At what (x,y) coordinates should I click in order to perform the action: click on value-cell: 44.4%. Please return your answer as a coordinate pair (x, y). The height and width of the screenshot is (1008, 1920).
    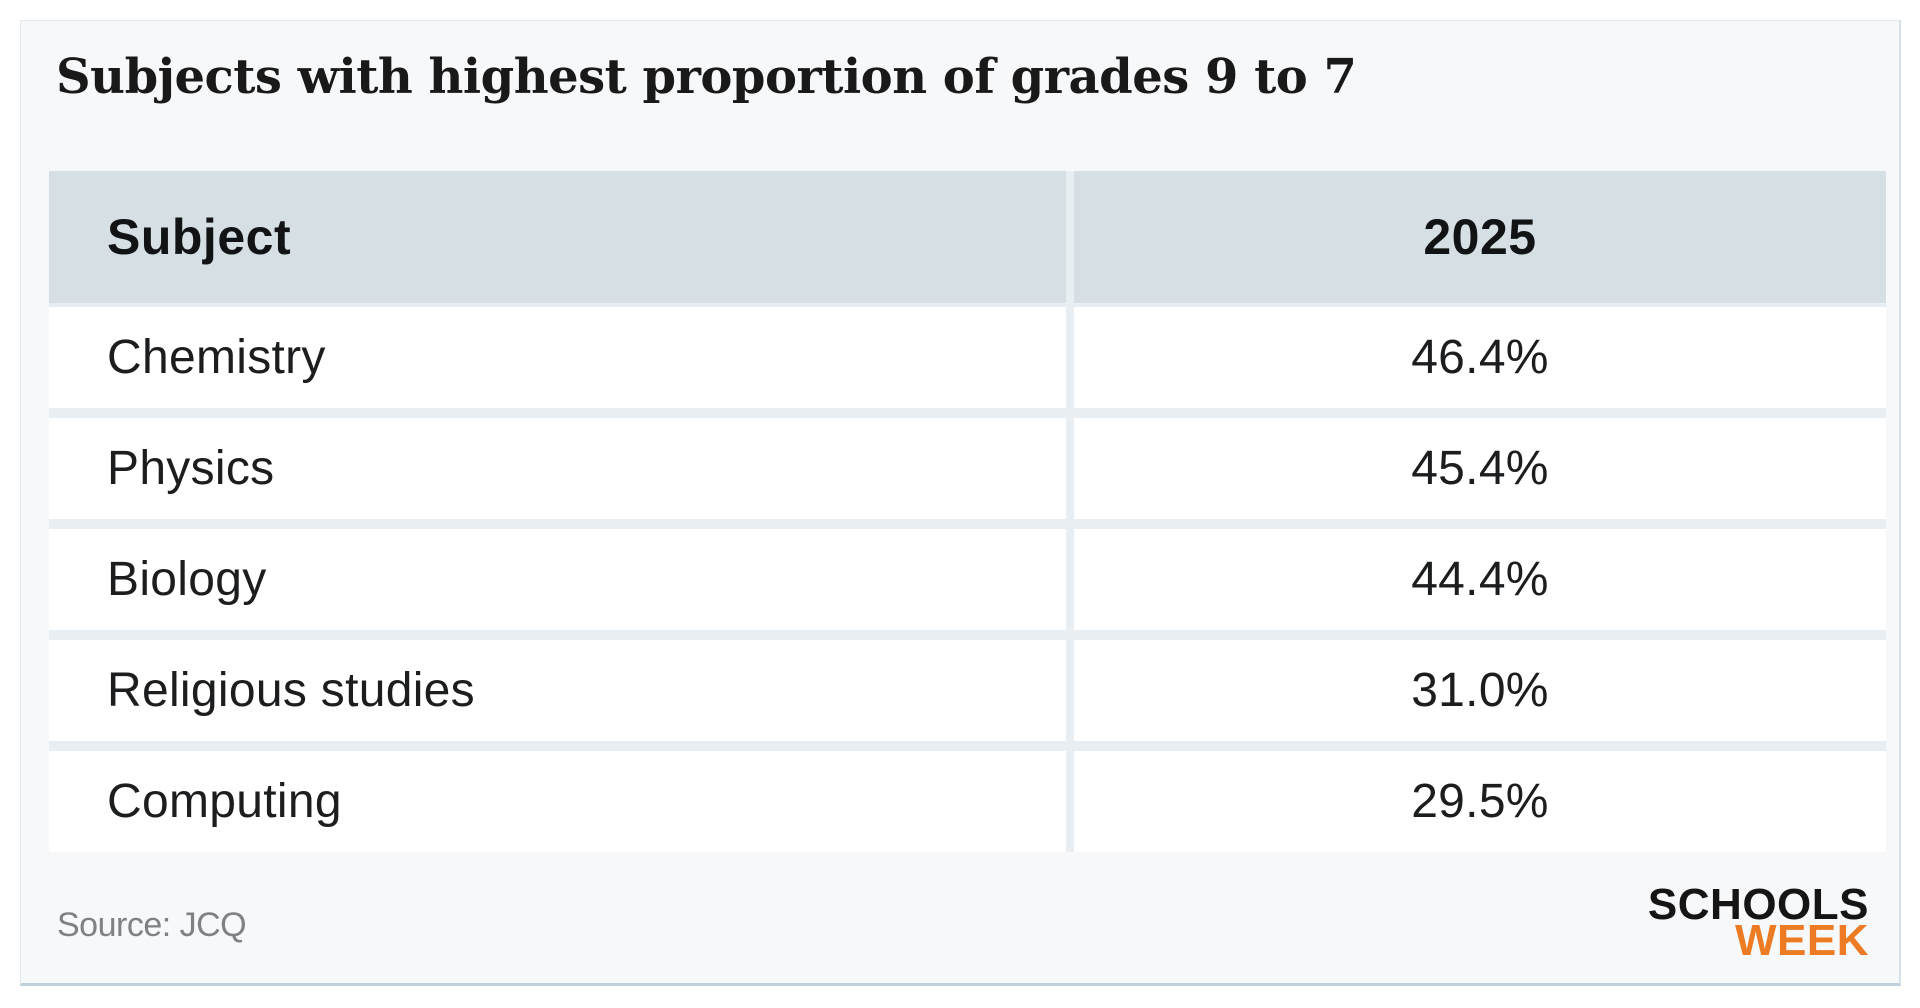
    Looking at the image, I should click on (1480, 579).